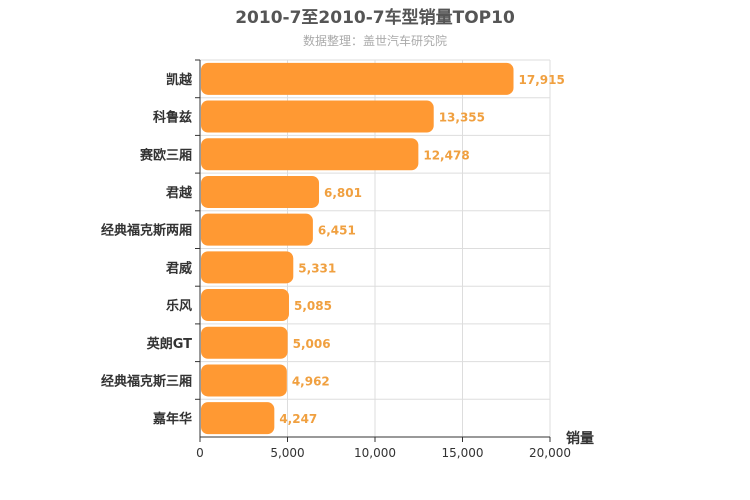  What do you see at coordinates (179, 306) in the screenshot?
I see `category-label: 乐风` at bounding box center [179, 306].